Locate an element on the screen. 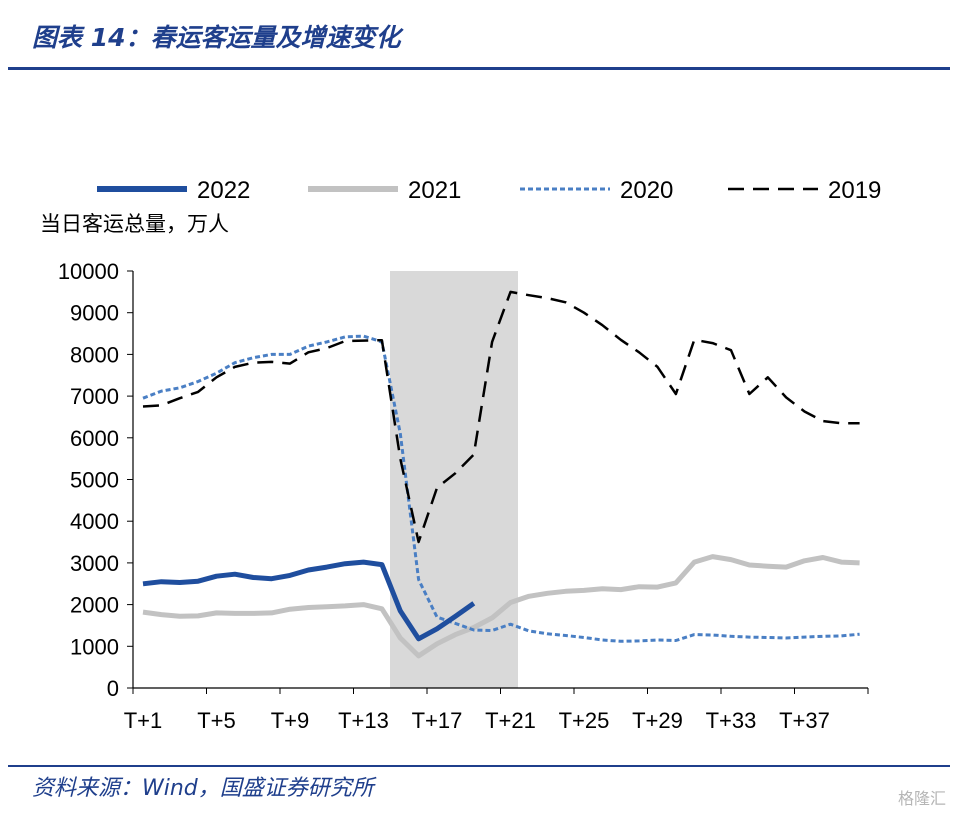  legend-label-2019: 2019 is located at coordinates (854, 190).